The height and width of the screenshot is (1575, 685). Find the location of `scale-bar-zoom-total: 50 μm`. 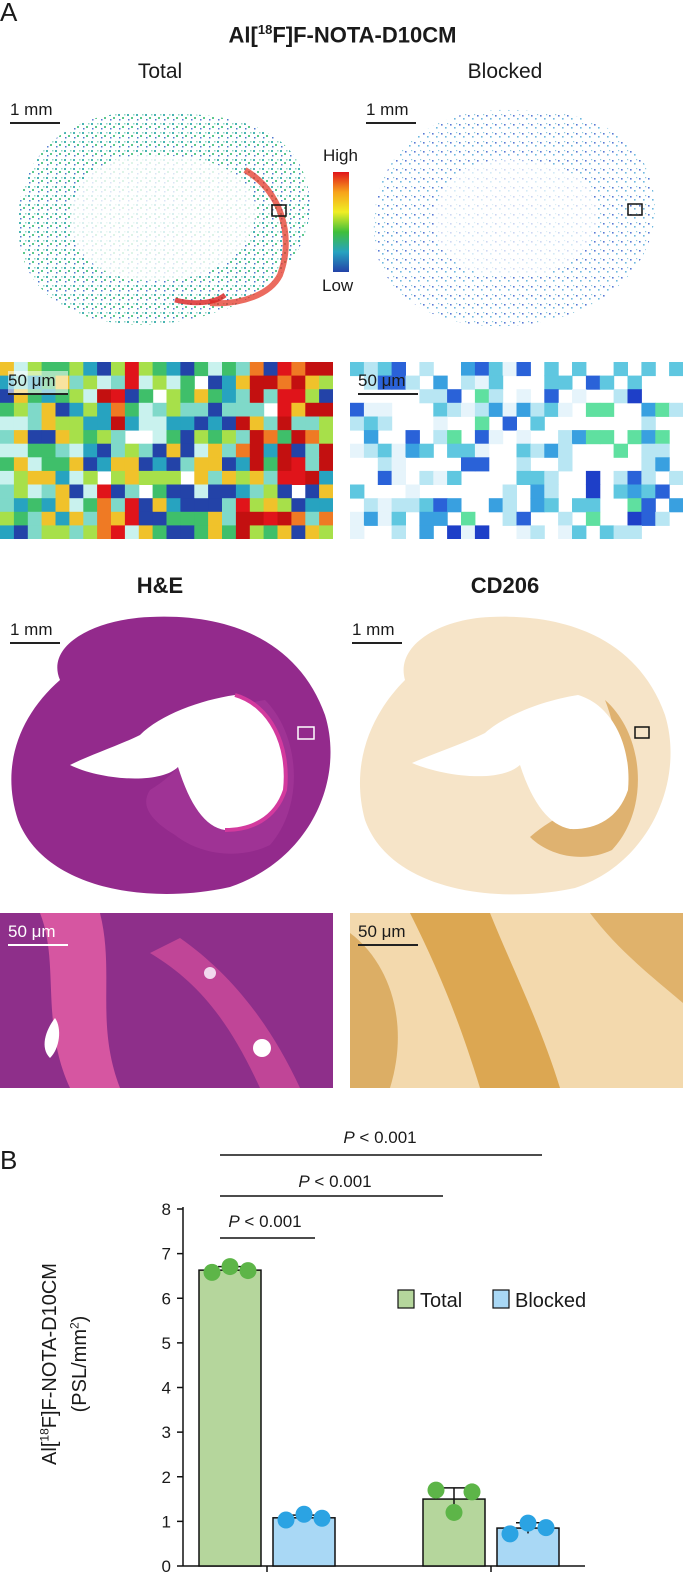

scale-bar-zoom-total: 50 μm is located at coordinates (38, 383).